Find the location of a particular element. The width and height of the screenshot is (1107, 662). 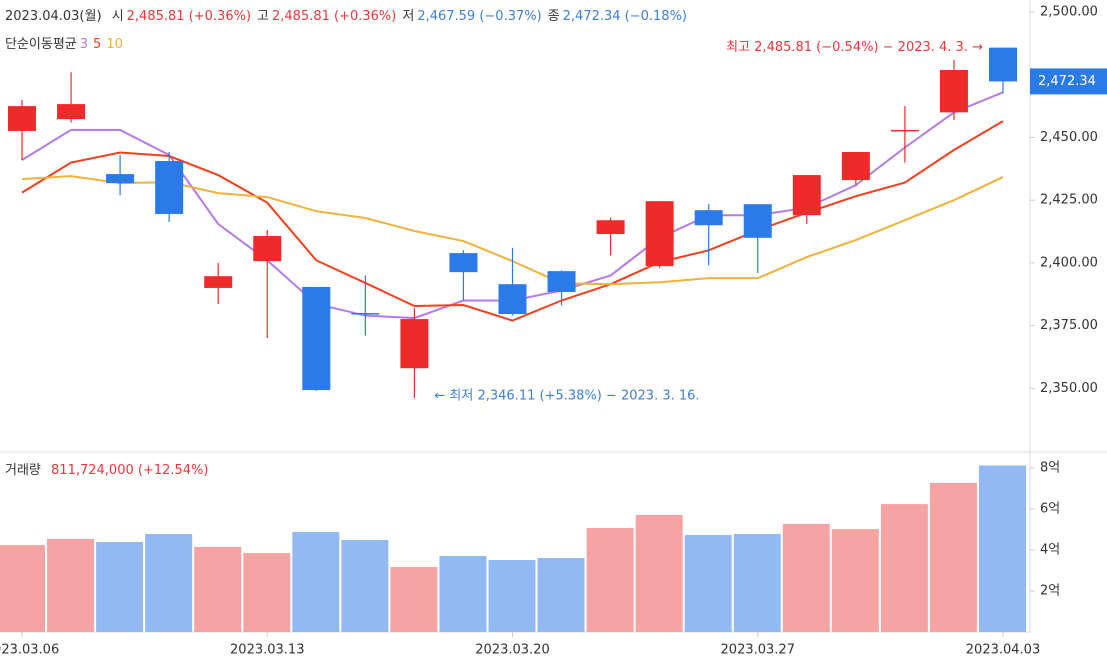

ma-title: 단순이동평균 is located at coordinates (41, 44).